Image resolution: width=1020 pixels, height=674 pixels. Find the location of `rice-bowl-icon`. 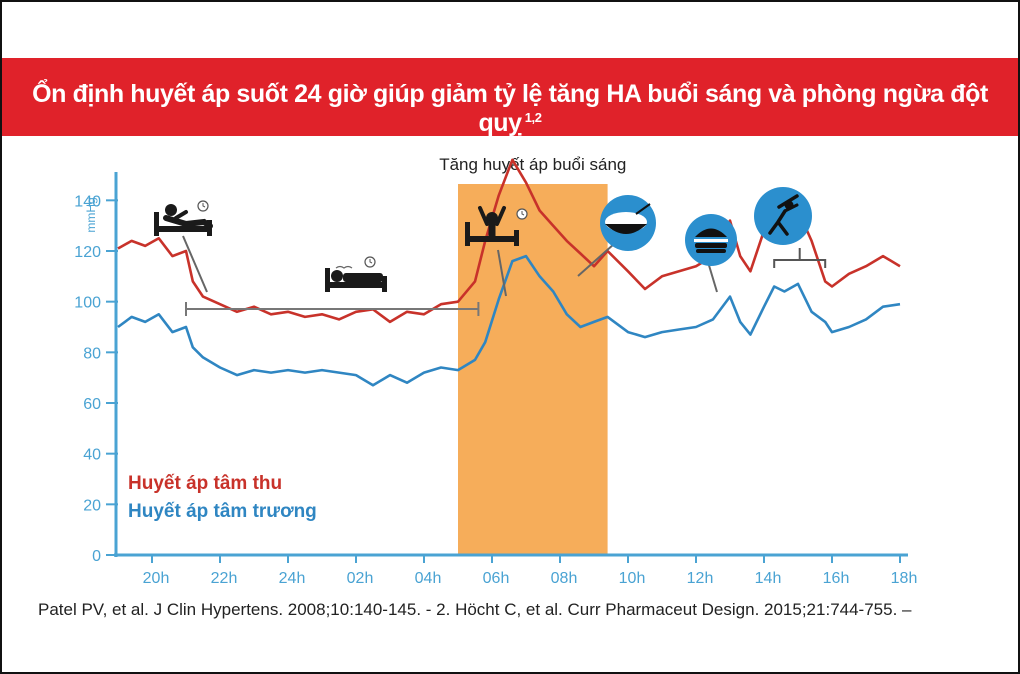

rice-bowl-icon is located at coordinates (628, 223).